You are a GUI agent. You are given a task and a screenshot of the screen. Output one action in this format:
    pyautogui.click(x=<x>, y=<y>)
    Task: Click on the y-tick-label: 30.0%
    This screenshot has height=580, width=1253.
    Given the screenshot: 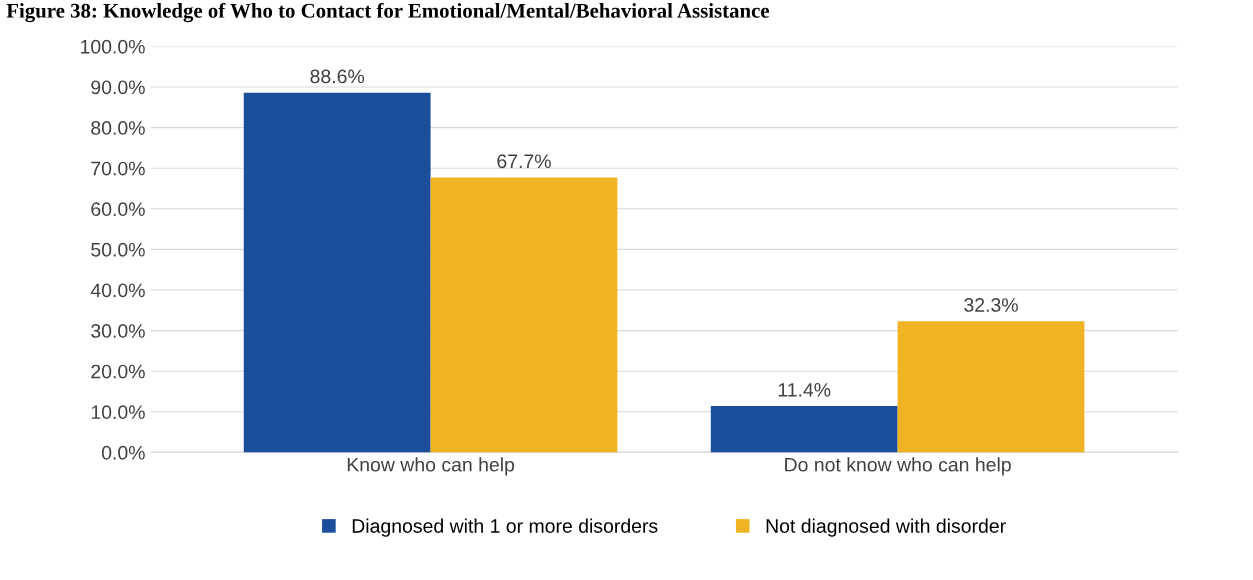 What is the action you would take?
    pyautogui.click(x=118, y=331)
    